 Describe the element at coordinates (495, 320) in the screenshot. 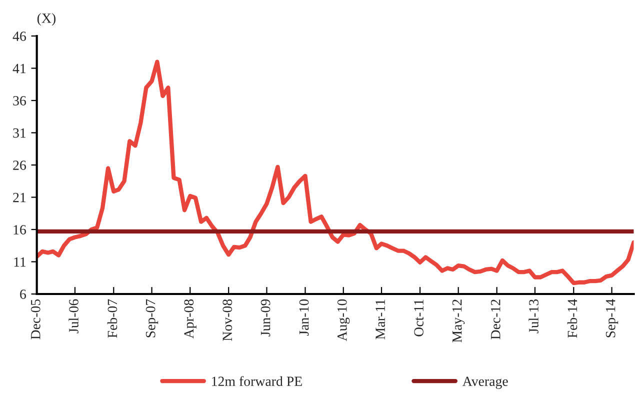

I see `x-tick-label: Dec-12` at that location.